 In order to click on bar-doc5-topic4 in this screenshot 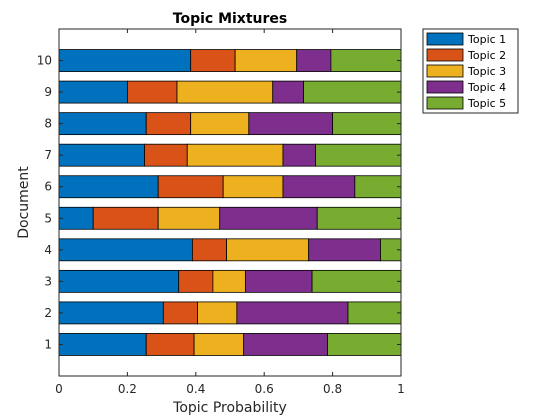, I will do `click(268, 218)`.